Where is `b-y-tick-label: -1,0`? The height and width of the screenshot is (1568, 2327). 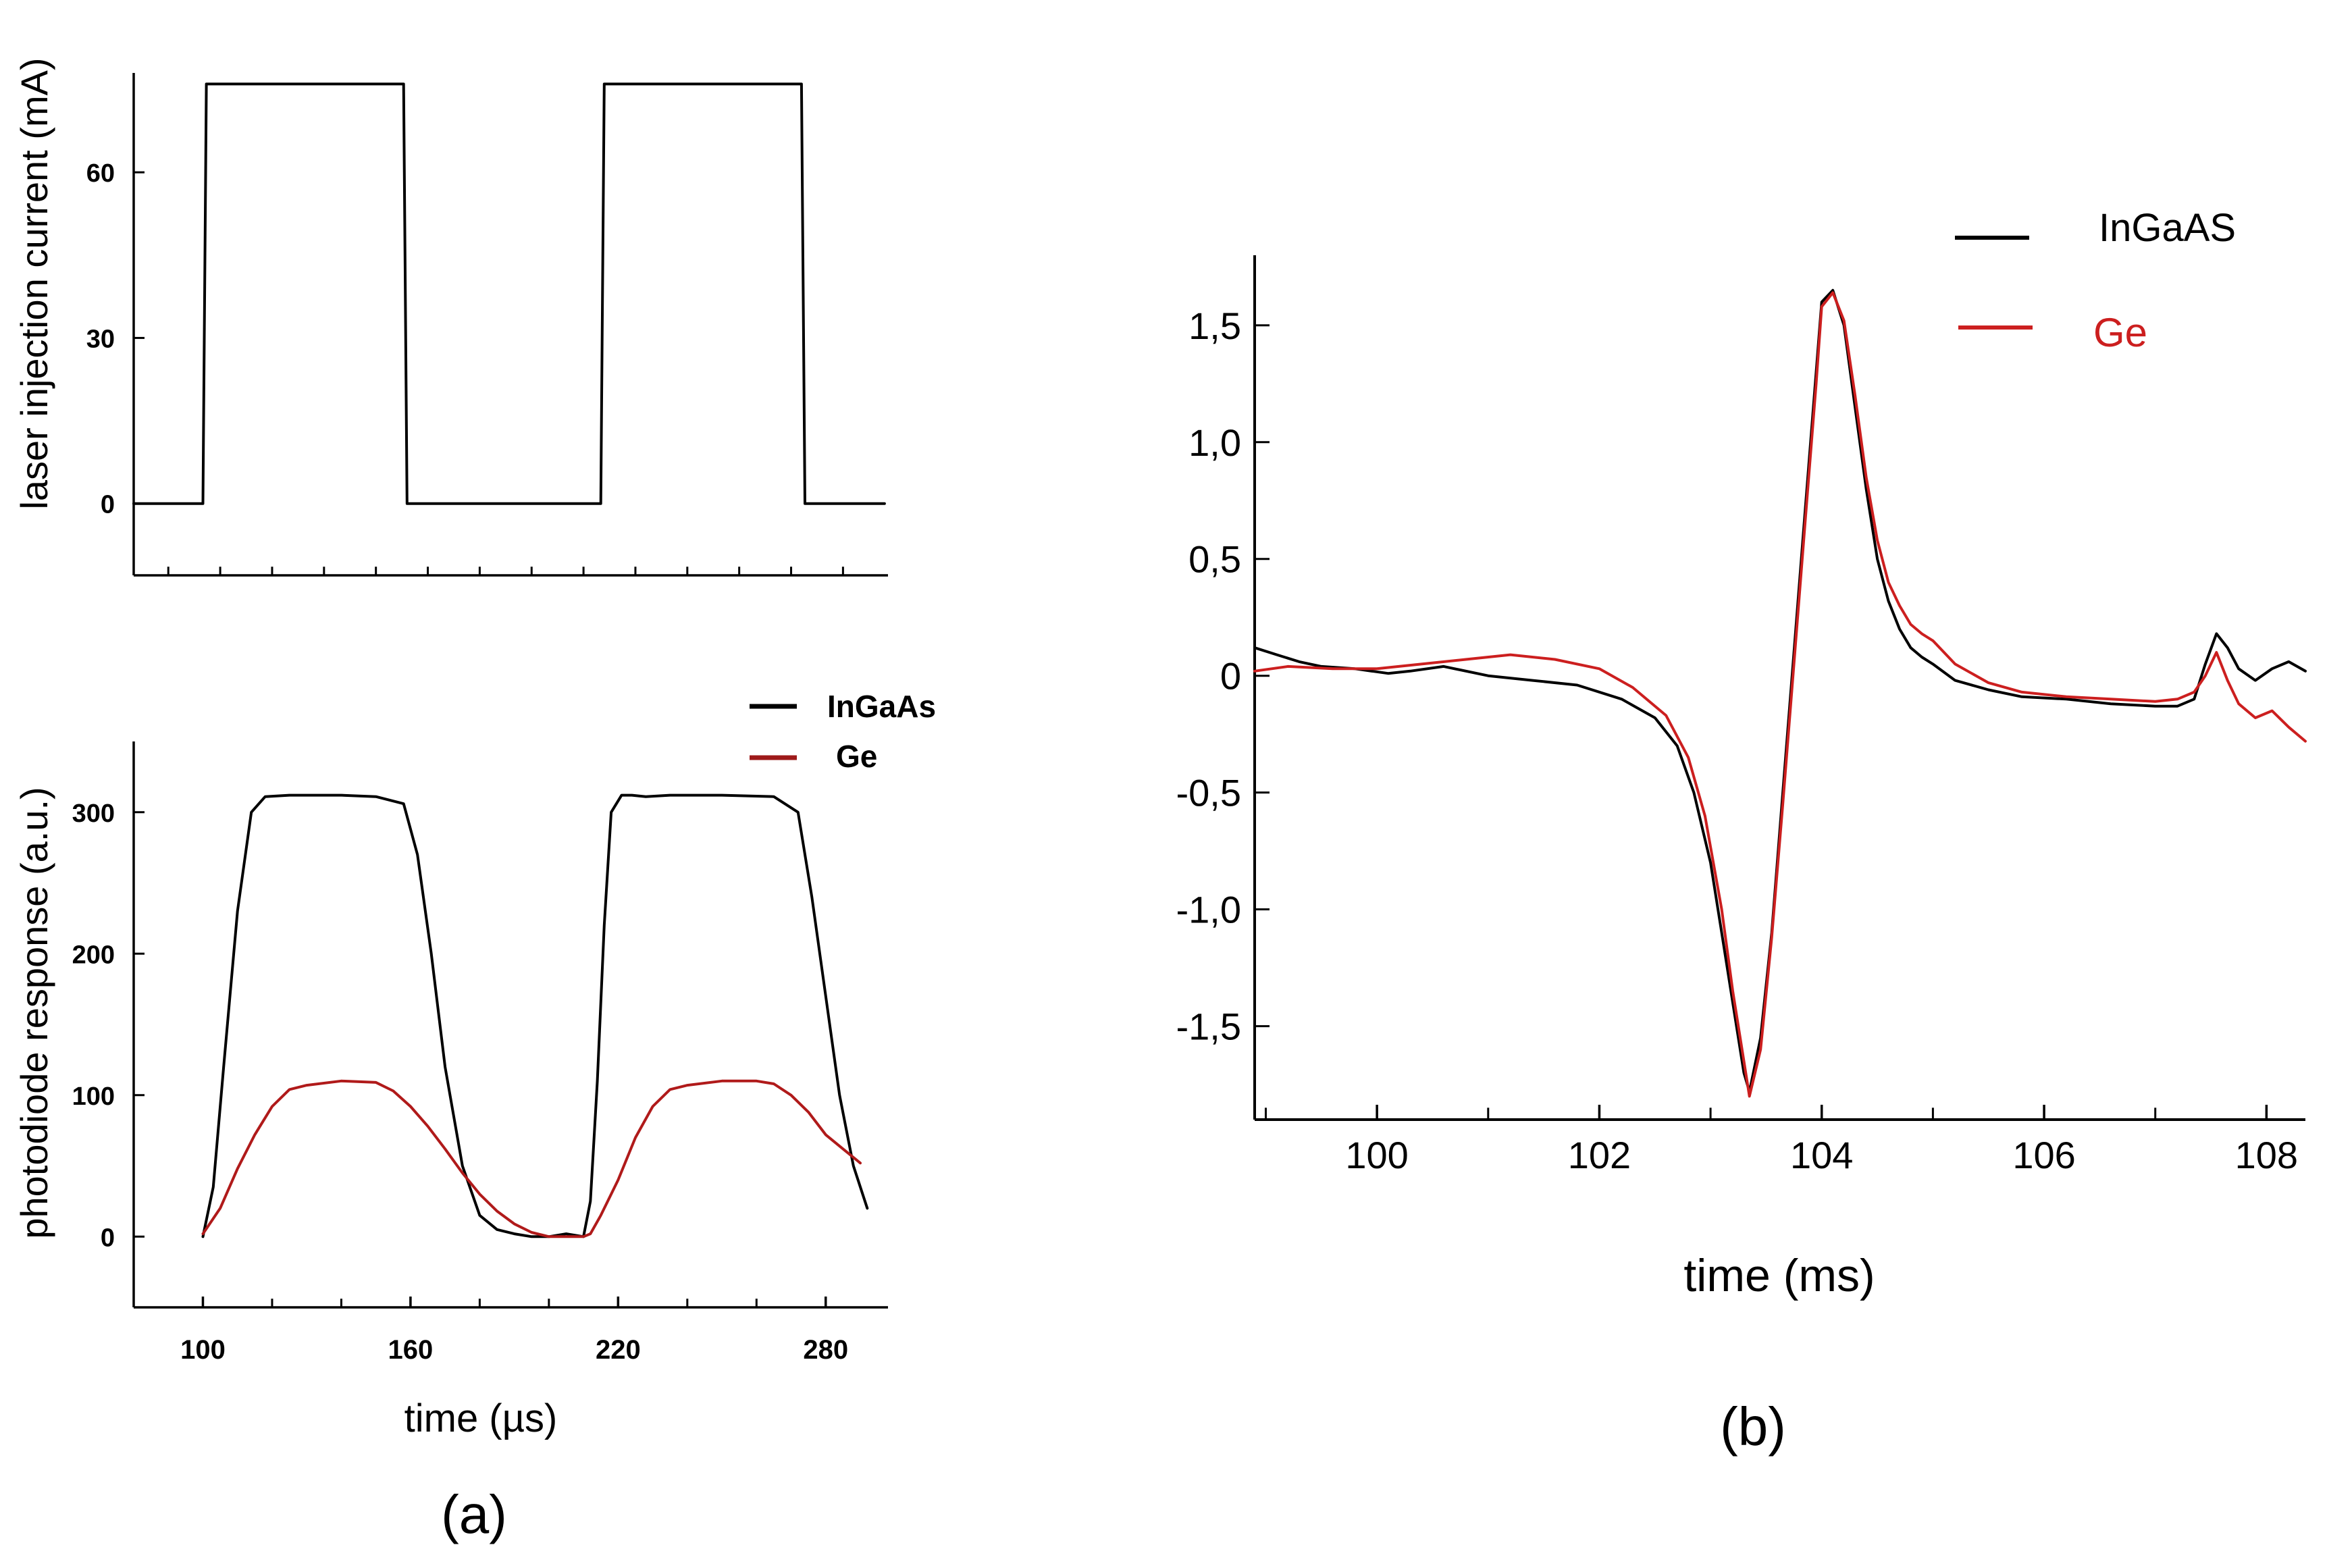 b-y-tick-label: -1,0 is located at coordinates (1209, 910).